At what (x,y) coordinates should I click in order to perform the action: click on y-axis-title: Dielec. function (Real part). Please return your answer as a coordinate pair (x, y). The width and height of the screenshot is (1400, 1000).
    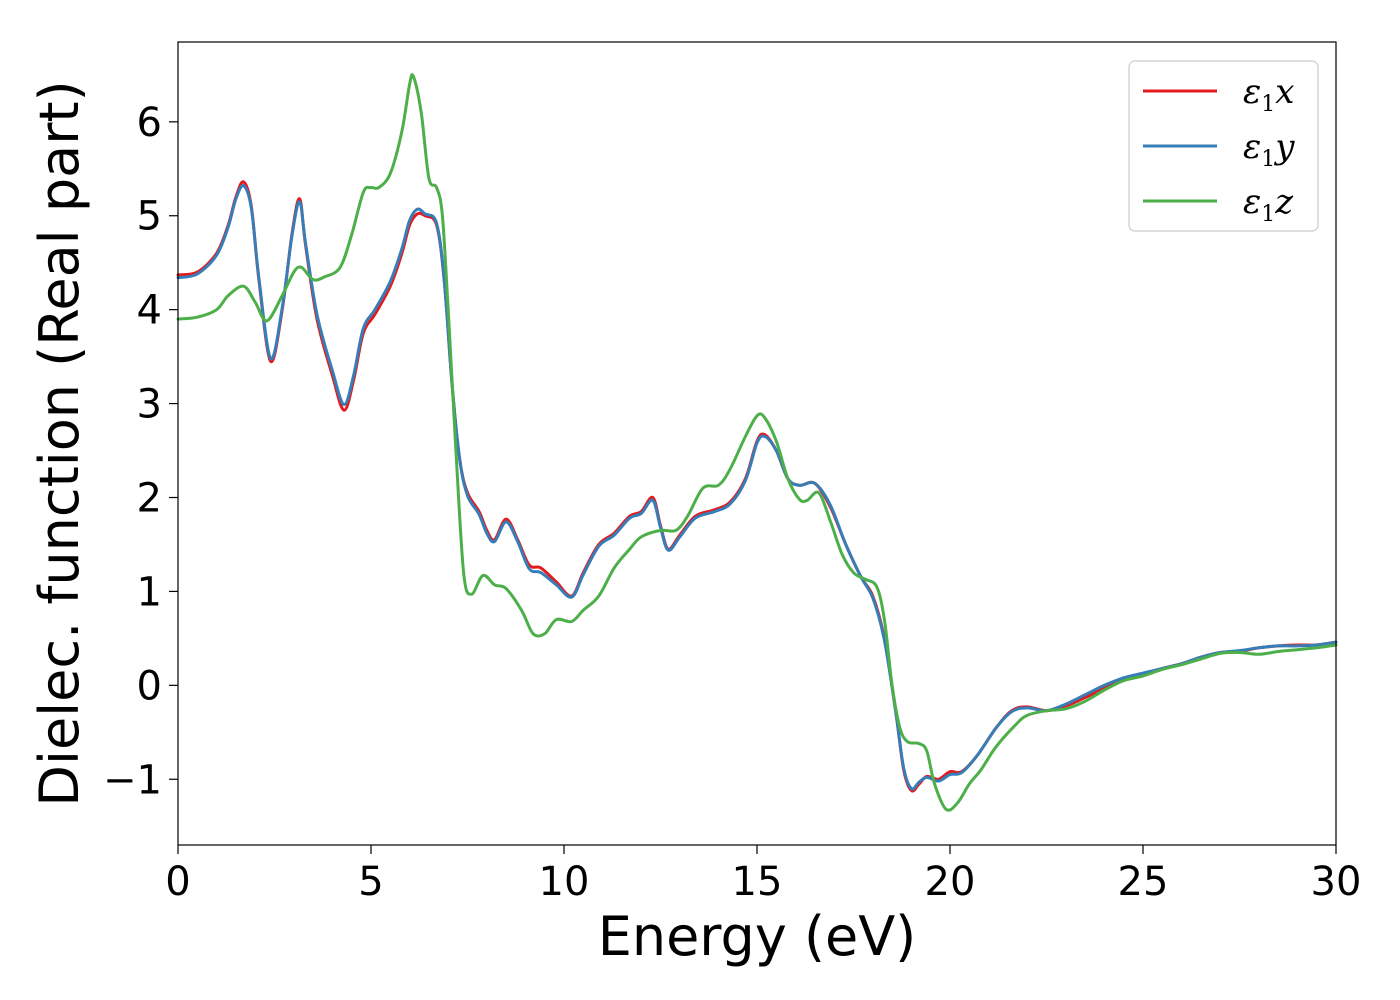
    Looking at the image, I should click on (59, 443).